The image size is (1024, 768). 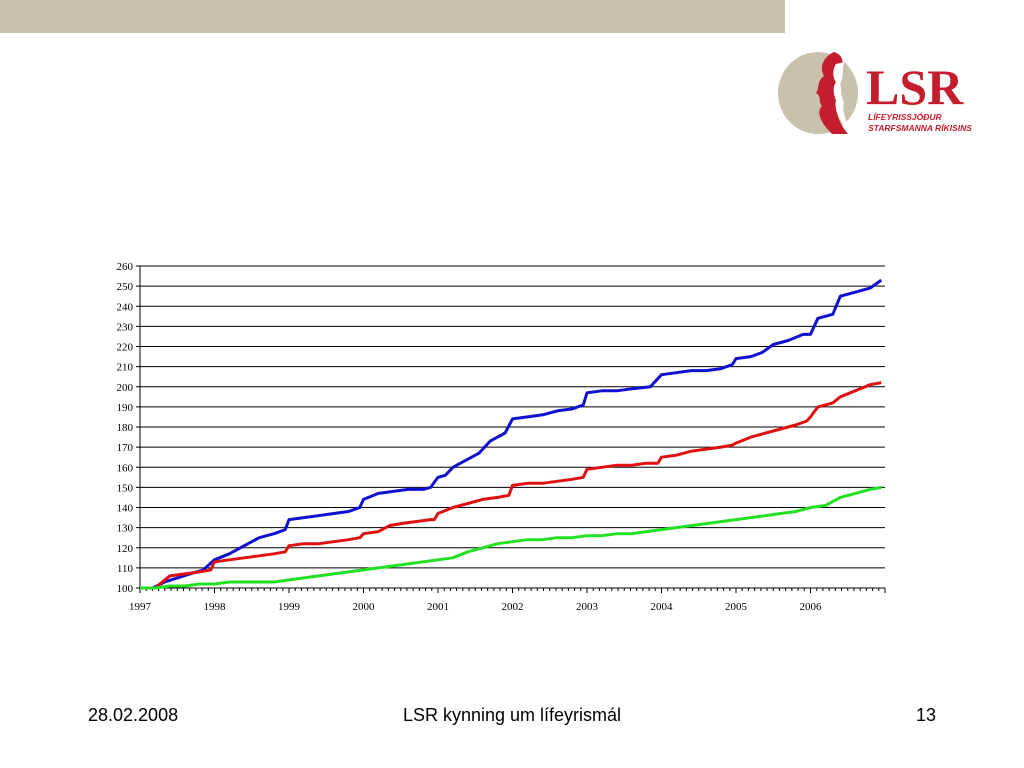 What do you see at coordinates (125, 448) in the screenshot?
I see `y-tick-label: 170` at bounding box center [125, 448].